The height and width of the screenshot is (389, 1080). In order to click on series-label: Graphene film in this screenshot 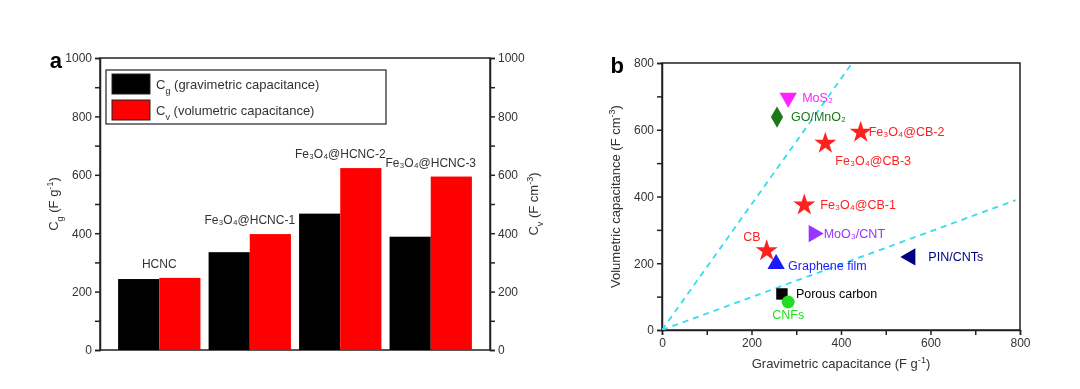, I will do `click(827, 265)`.